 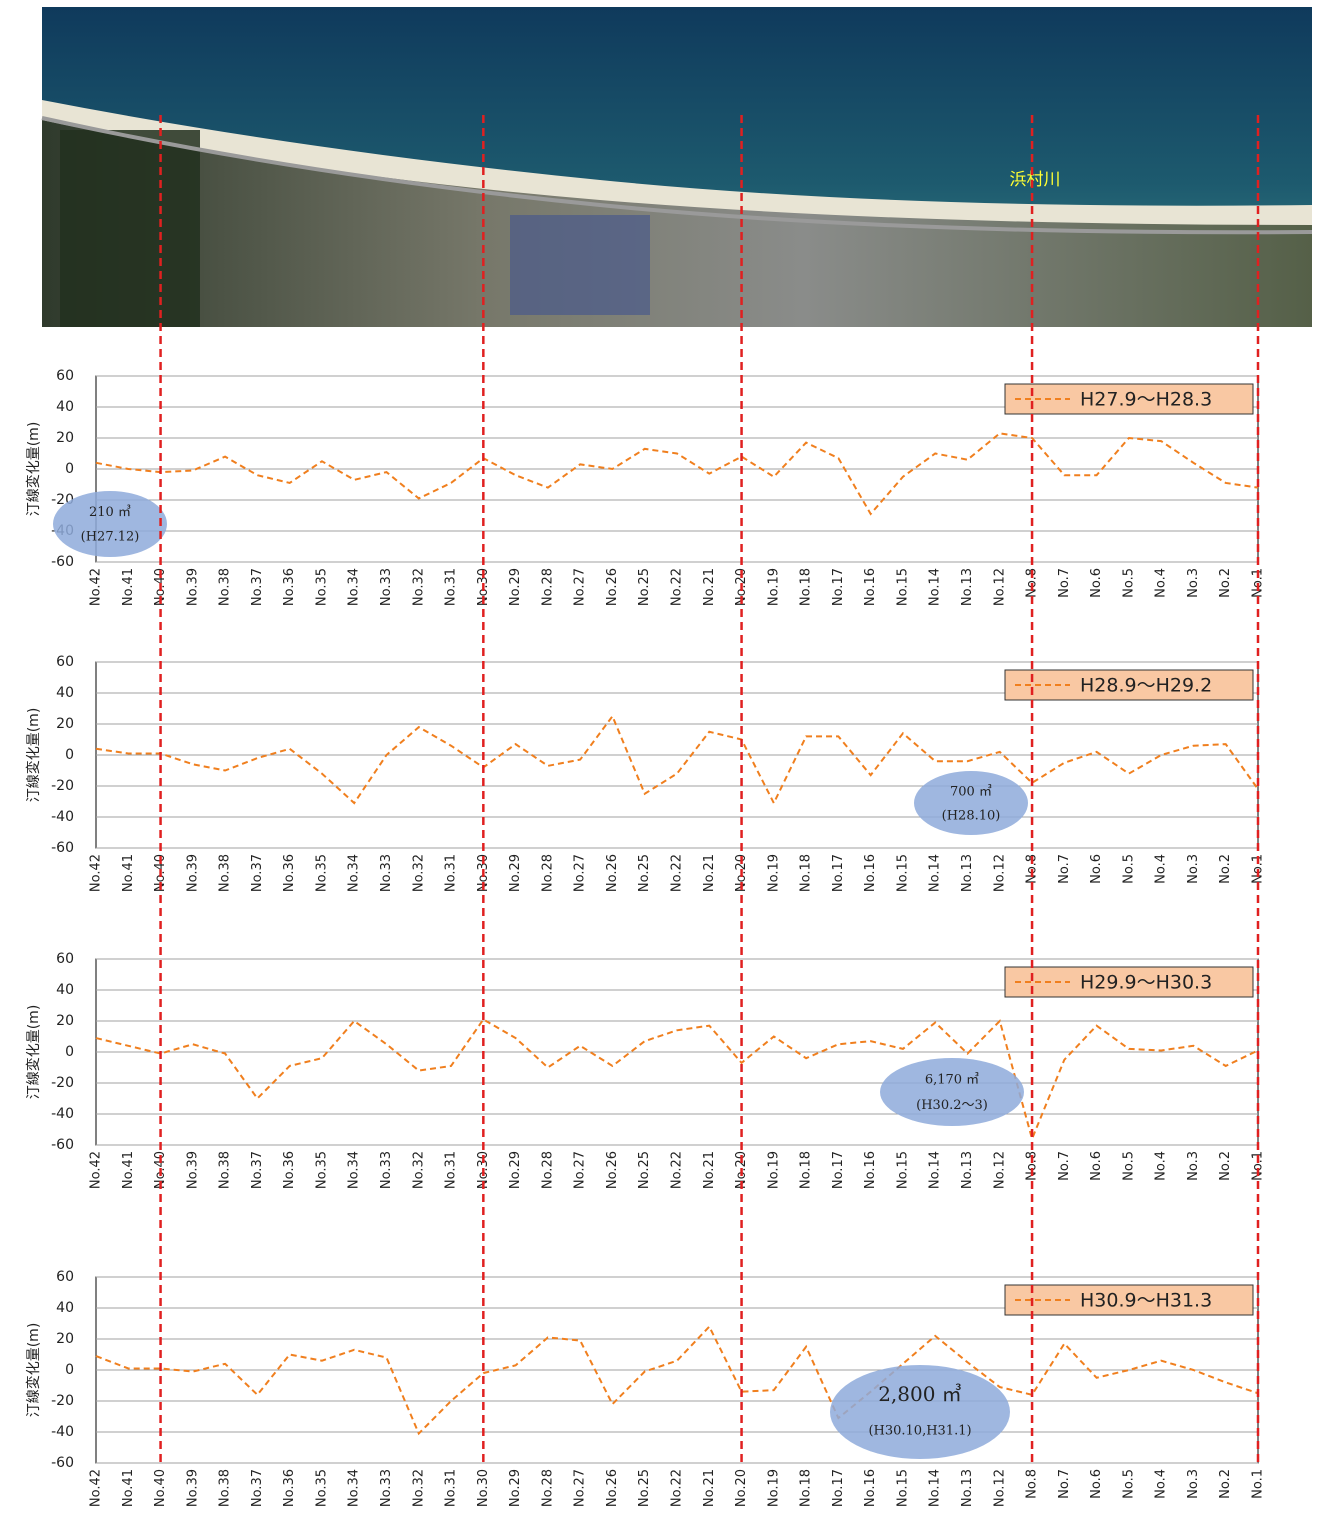 What do you see at coordinates (1064, 869) in the screenshot?
I see `x-tick-label: No.7` at bounding box center [1064, 869].